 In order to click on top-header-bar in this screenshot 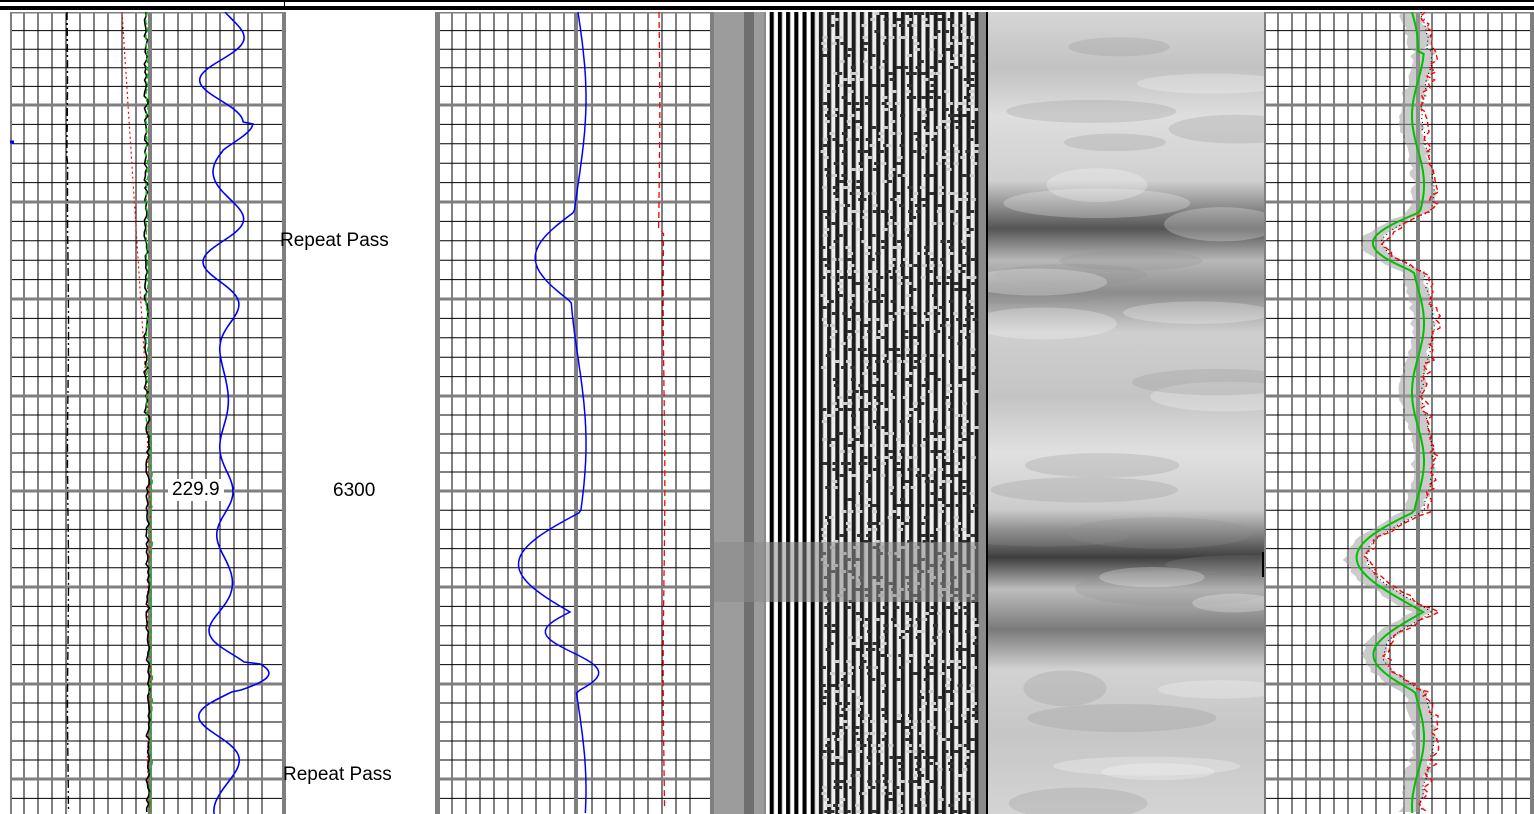, I will do `click(767, 5)`.